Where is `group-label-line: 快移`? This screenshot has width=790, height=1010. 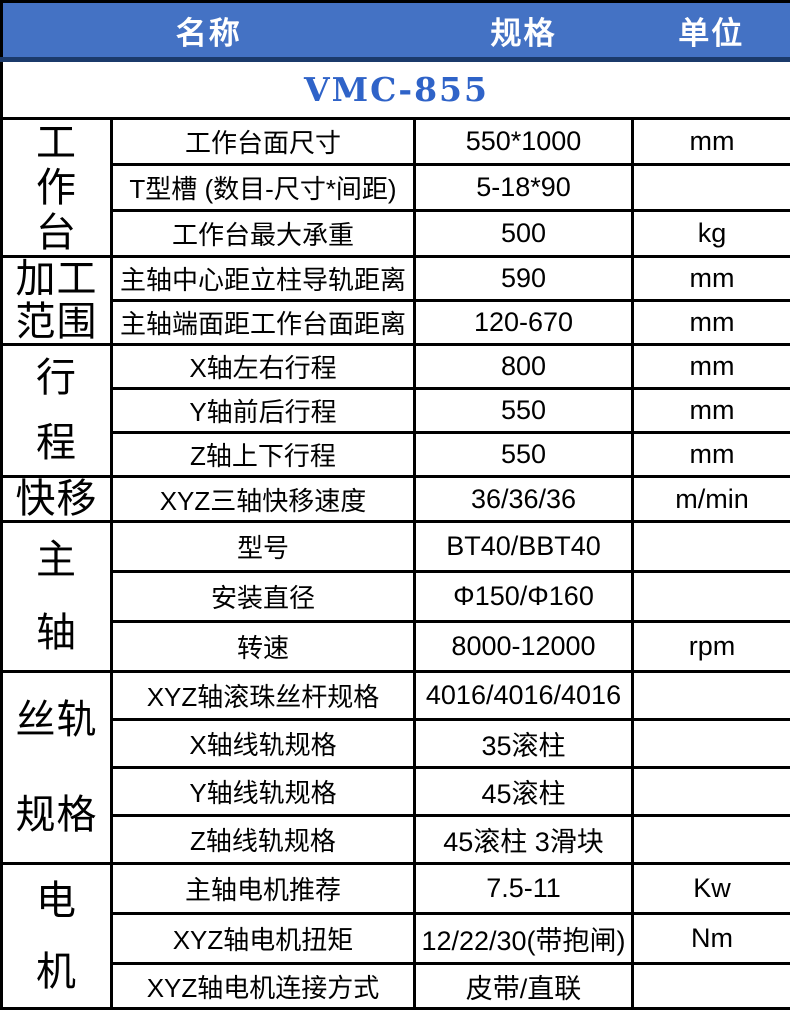
group-label-line: 快移 is located at coordinates (57, 499).